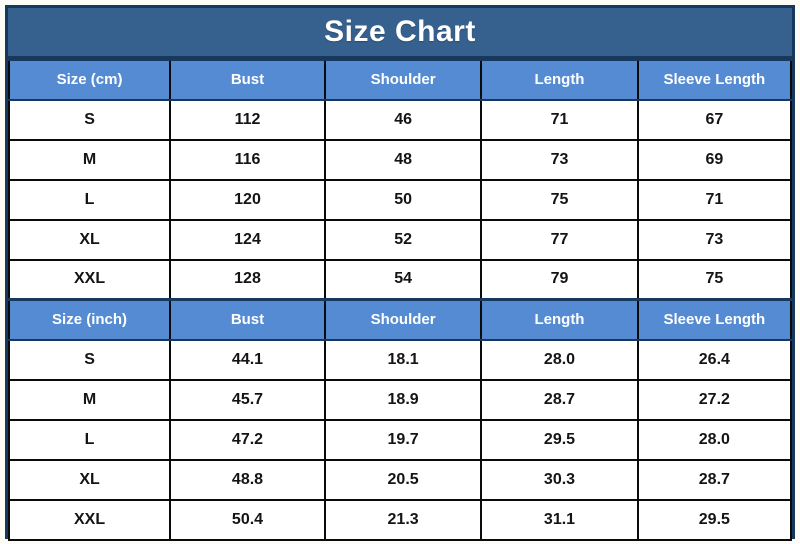  What do you see at coordinates (247, 79) in the screenshot?
I see `cm-header-bust: Bust` at bounding box center [247, 79].